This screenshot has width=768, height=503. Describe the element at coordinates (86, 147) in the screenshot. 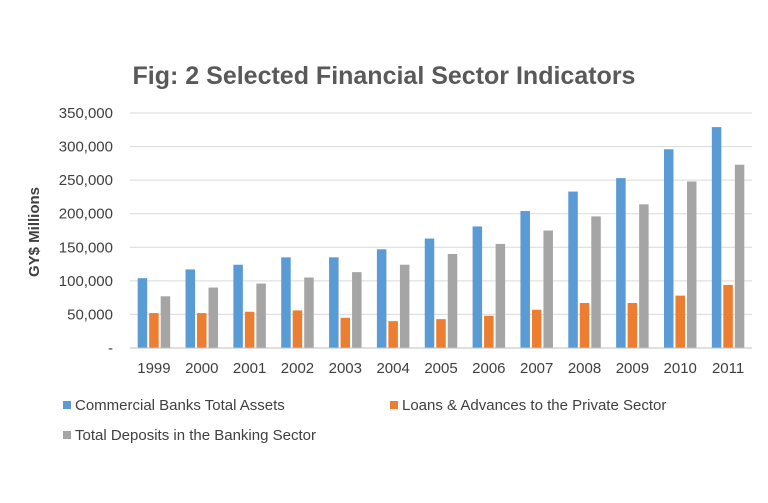

I see `y-tick-label: 300,000` at that location.